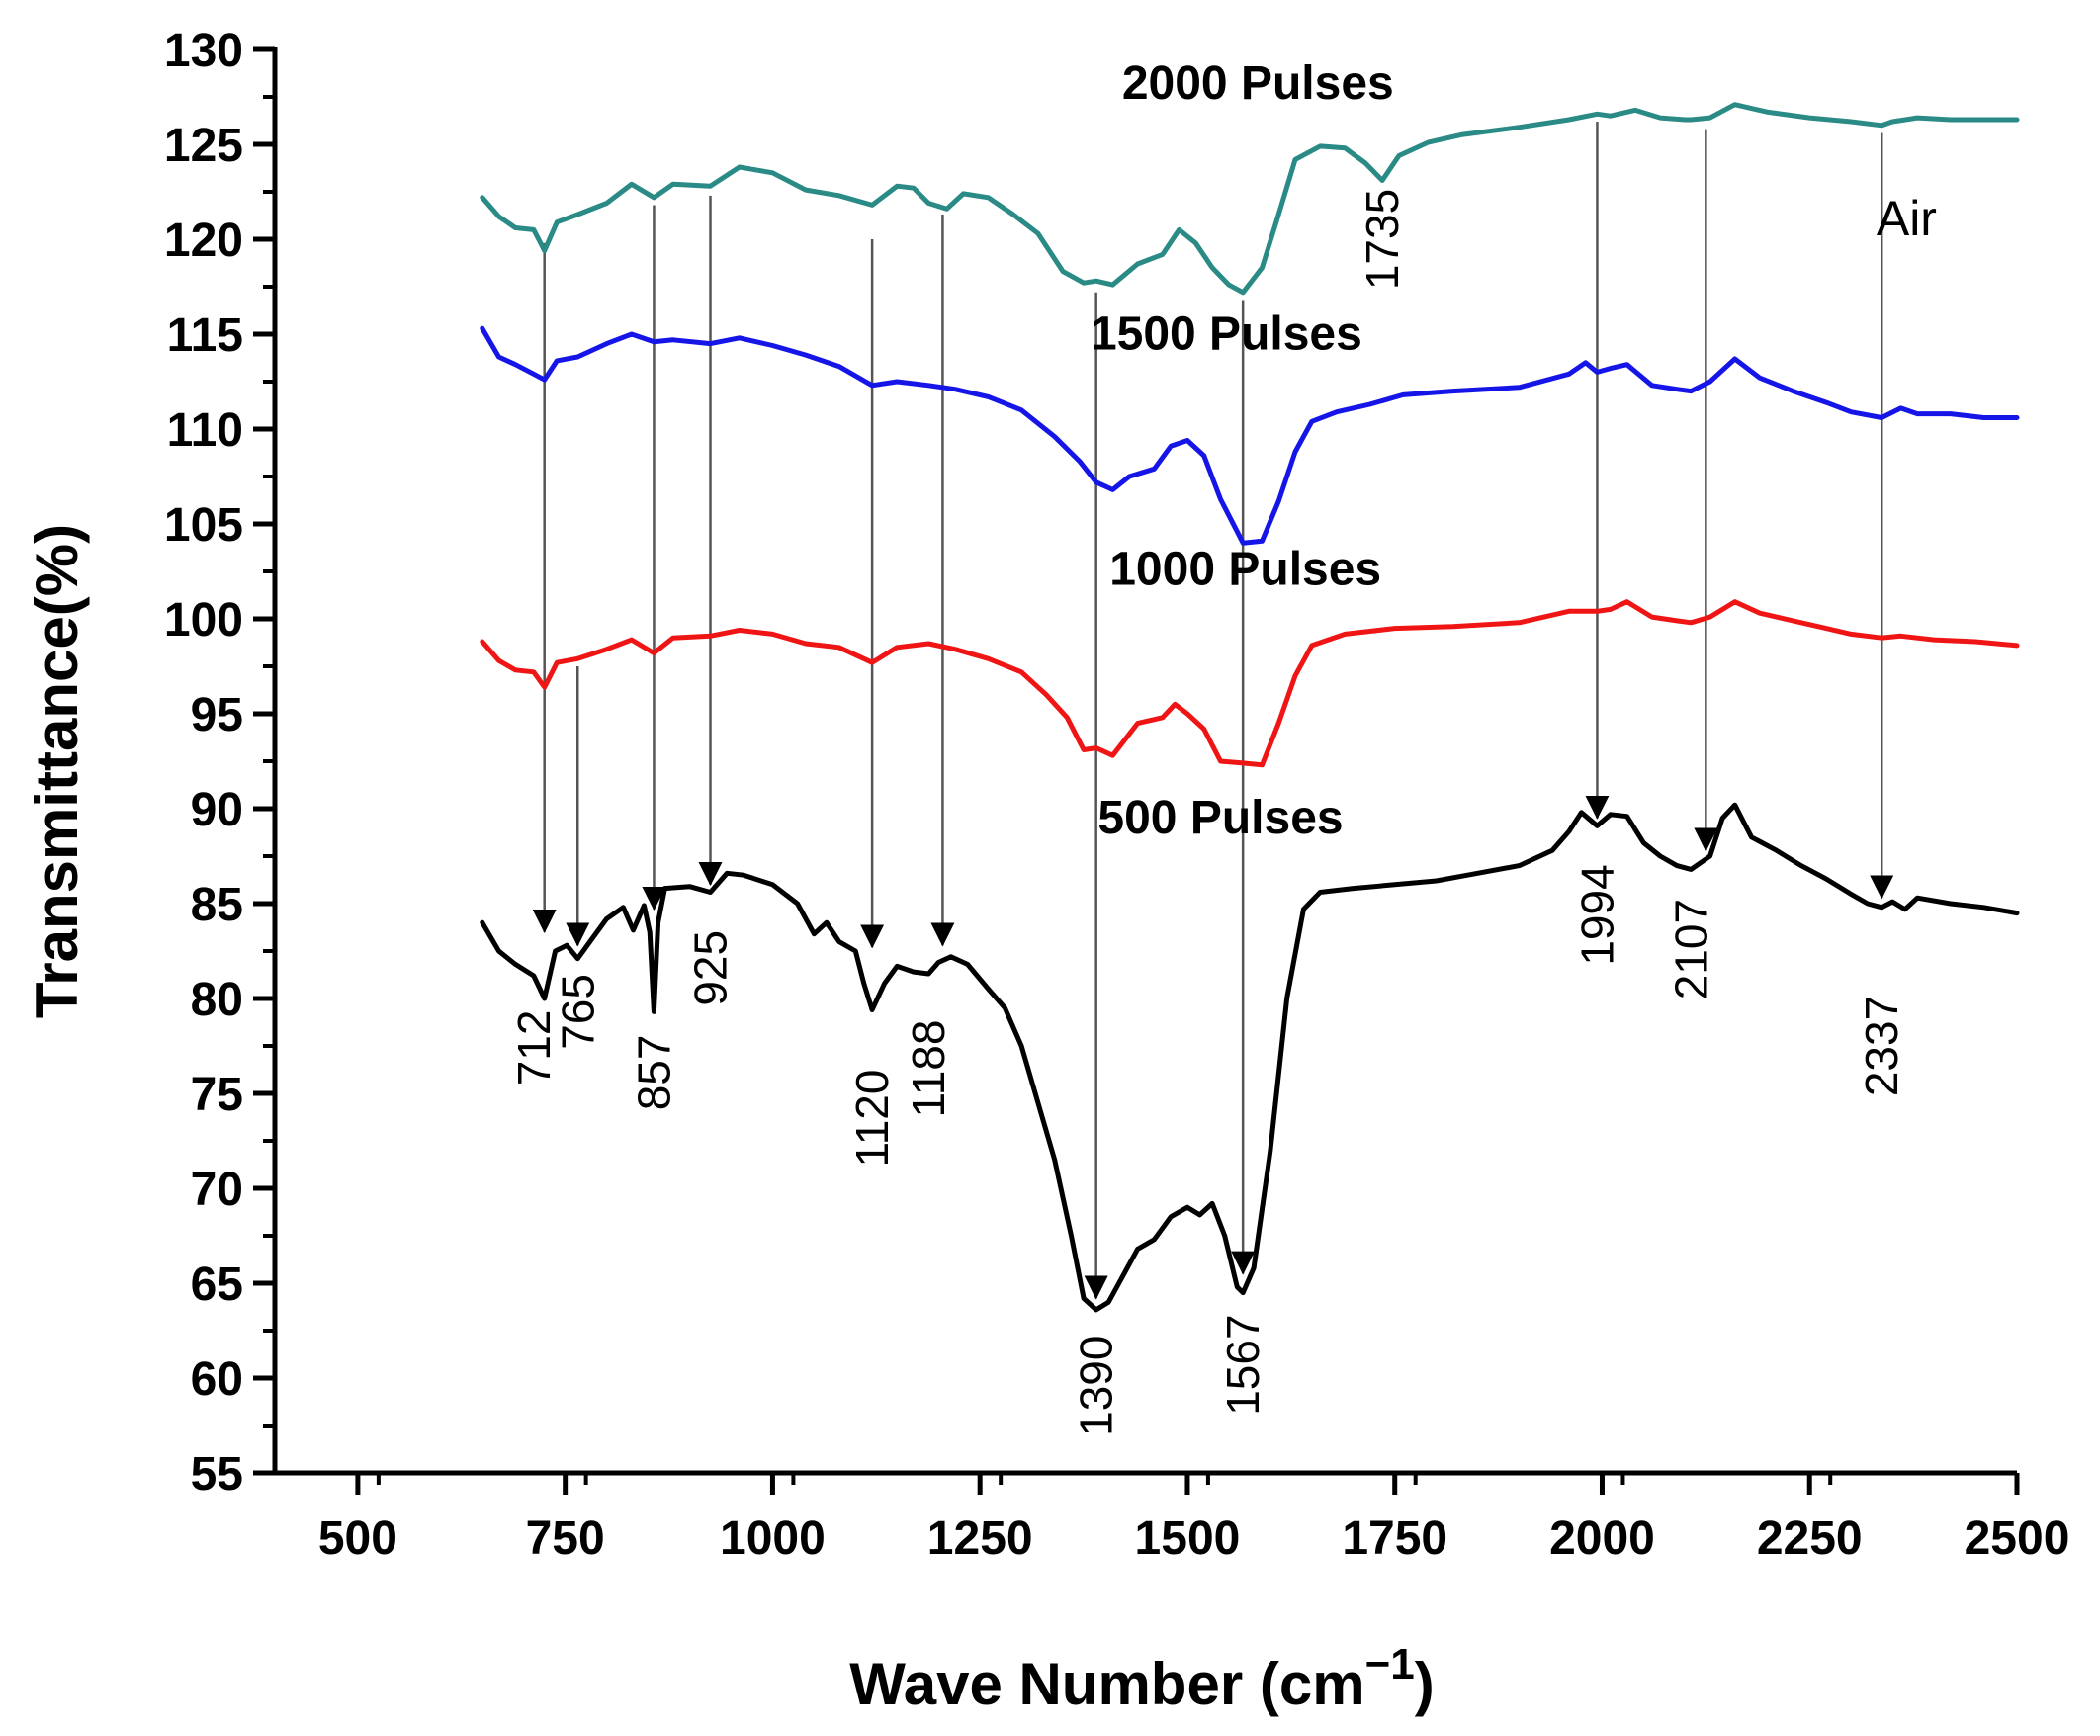 The image size is (2100, 1736). I want to click on y-tick-label: 75, so click(217, 1095).